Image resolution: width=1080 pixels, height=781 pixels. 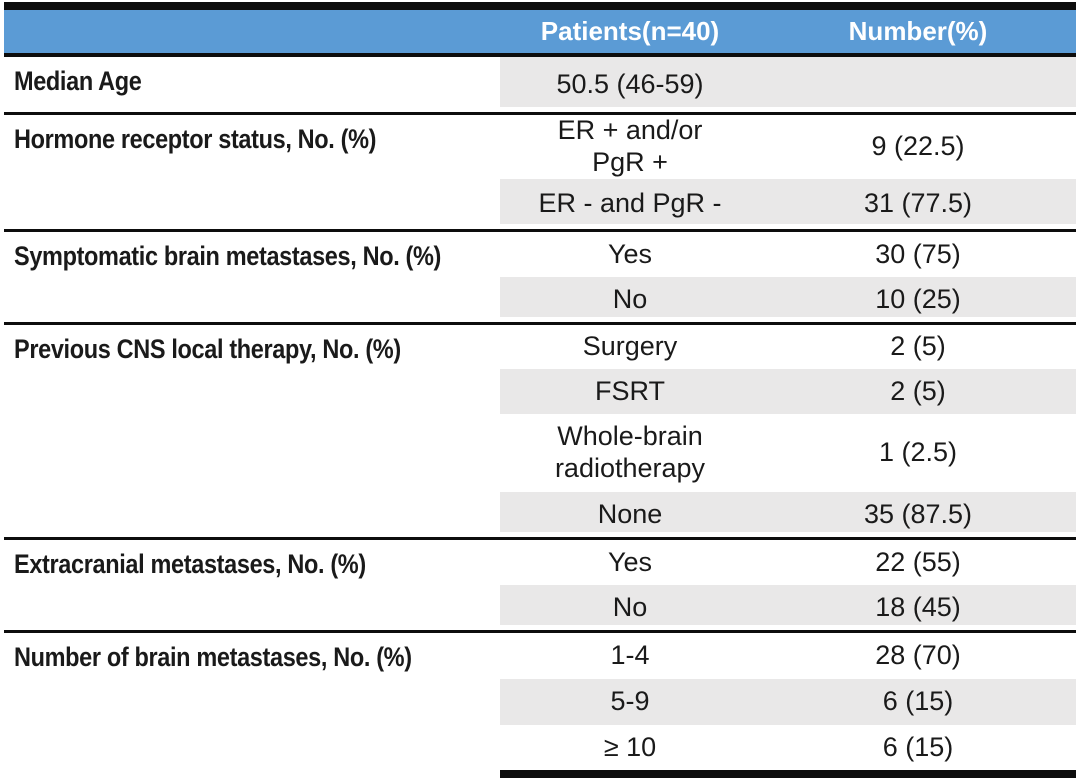 What do you see at coordinates (630, 145) in the screenshot?
I see `category-cell: ER + and/or PgR +` at bounding box center [630, 145].